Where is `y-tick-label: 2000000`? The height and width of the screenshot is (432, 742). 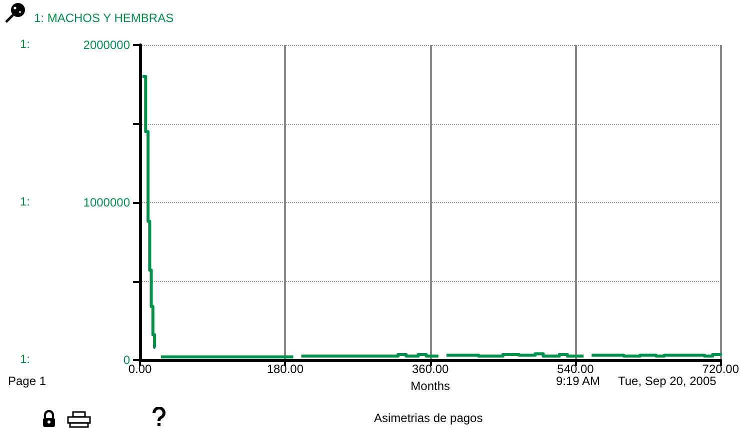
y-tick-label: 2000000 is located at coordinates (106, 45).